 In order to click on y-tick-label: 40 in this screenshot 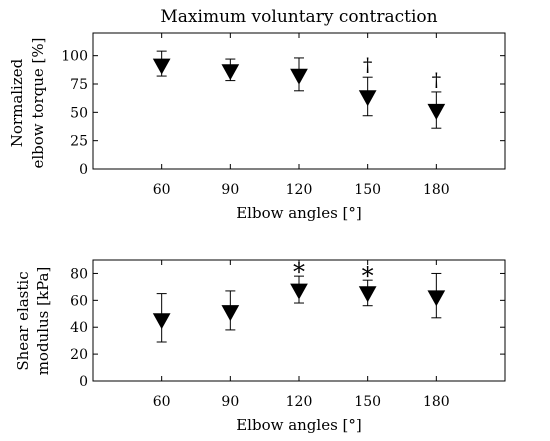, I will do `click(79, 328)`.